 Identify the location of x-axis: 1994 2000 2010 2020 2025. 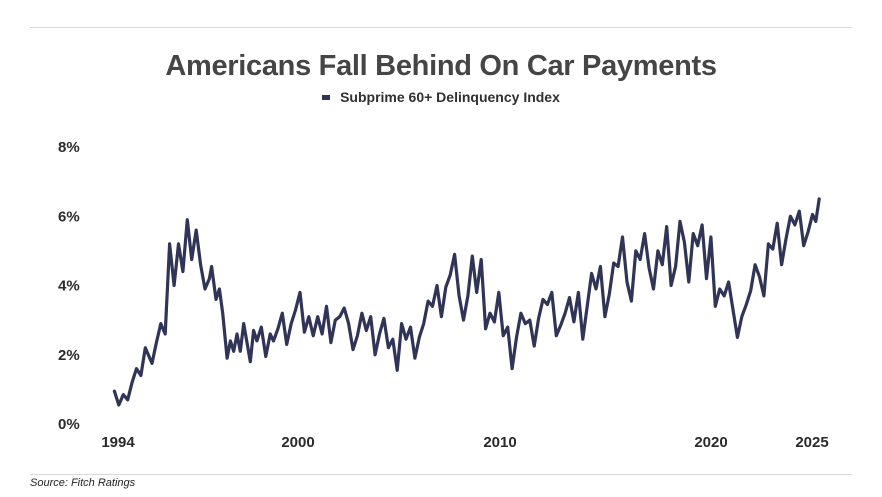
(464, 442).